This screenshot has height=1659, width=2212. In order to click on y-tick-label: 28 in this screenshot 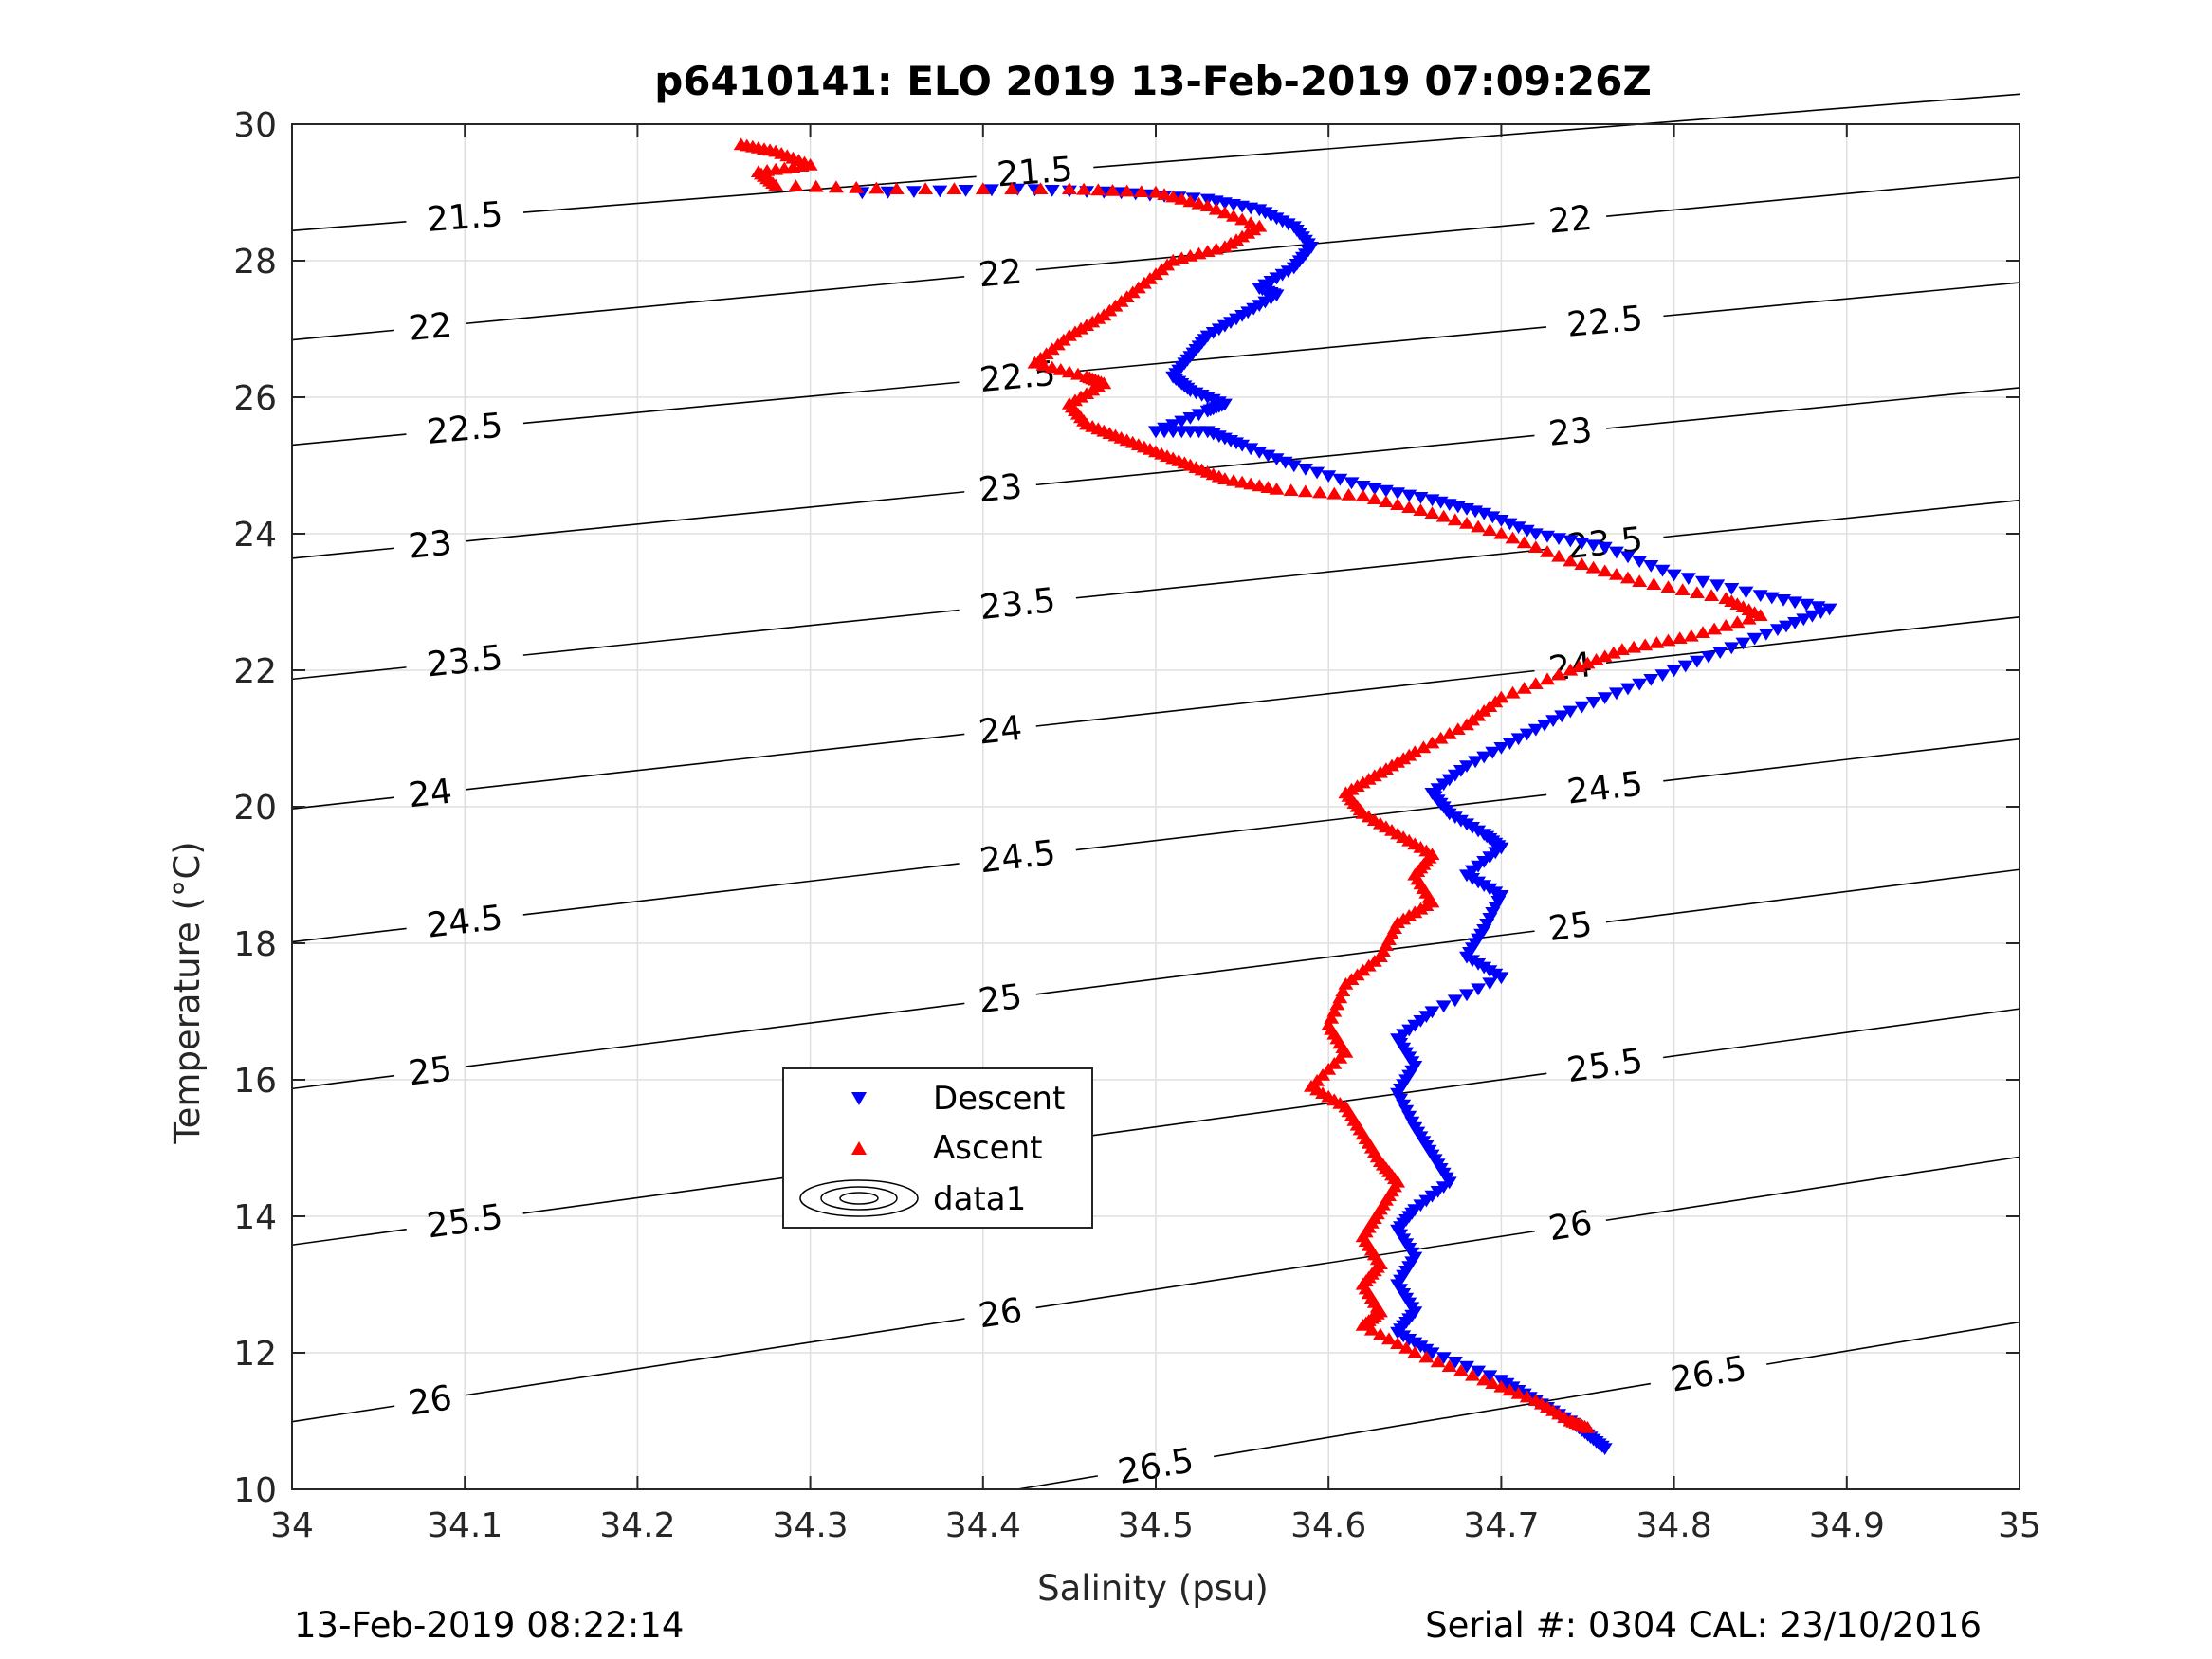, I will do `click(255, 262)`.